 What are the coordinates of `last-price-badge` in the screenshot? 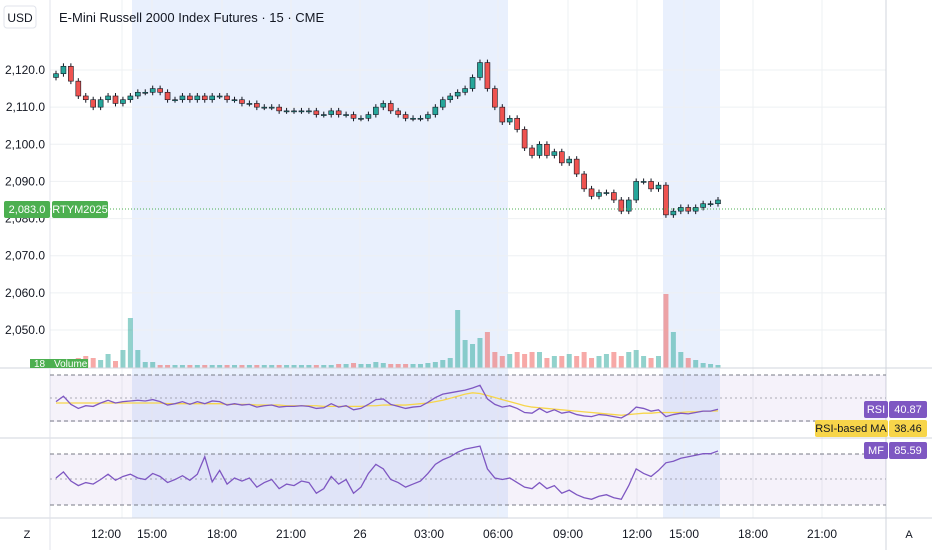 It's located at (27, 209).